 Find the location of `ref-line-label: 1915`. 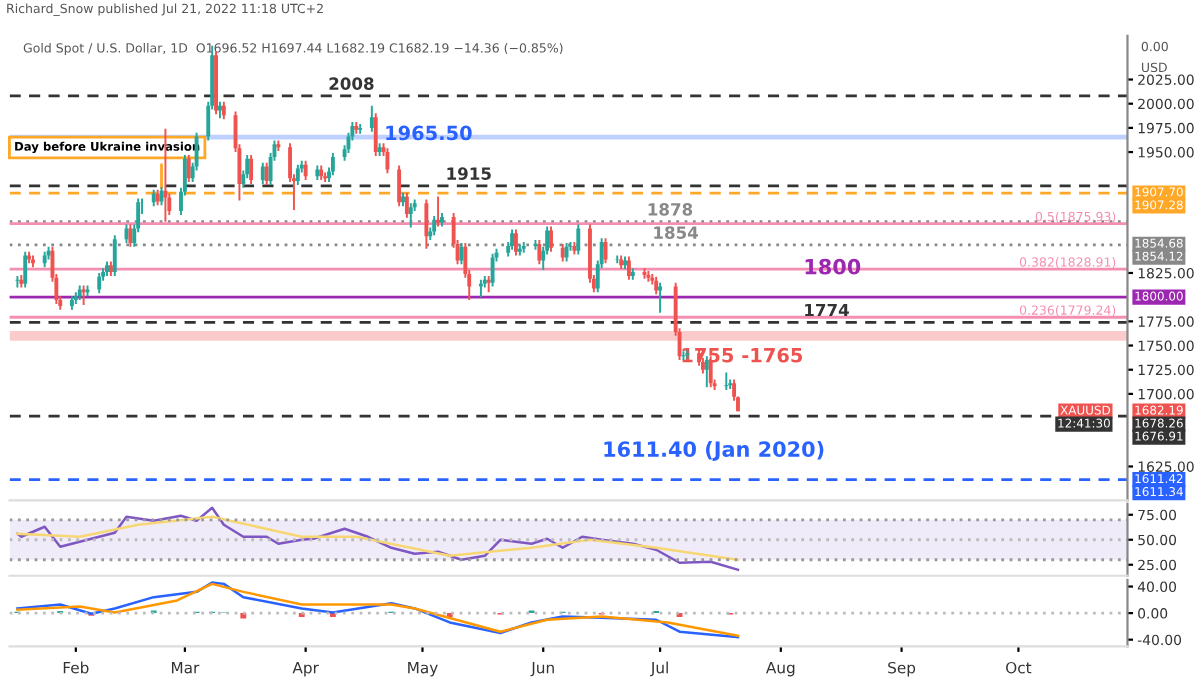

ref-line-label: 1915 is located at coordinates (469, 173).